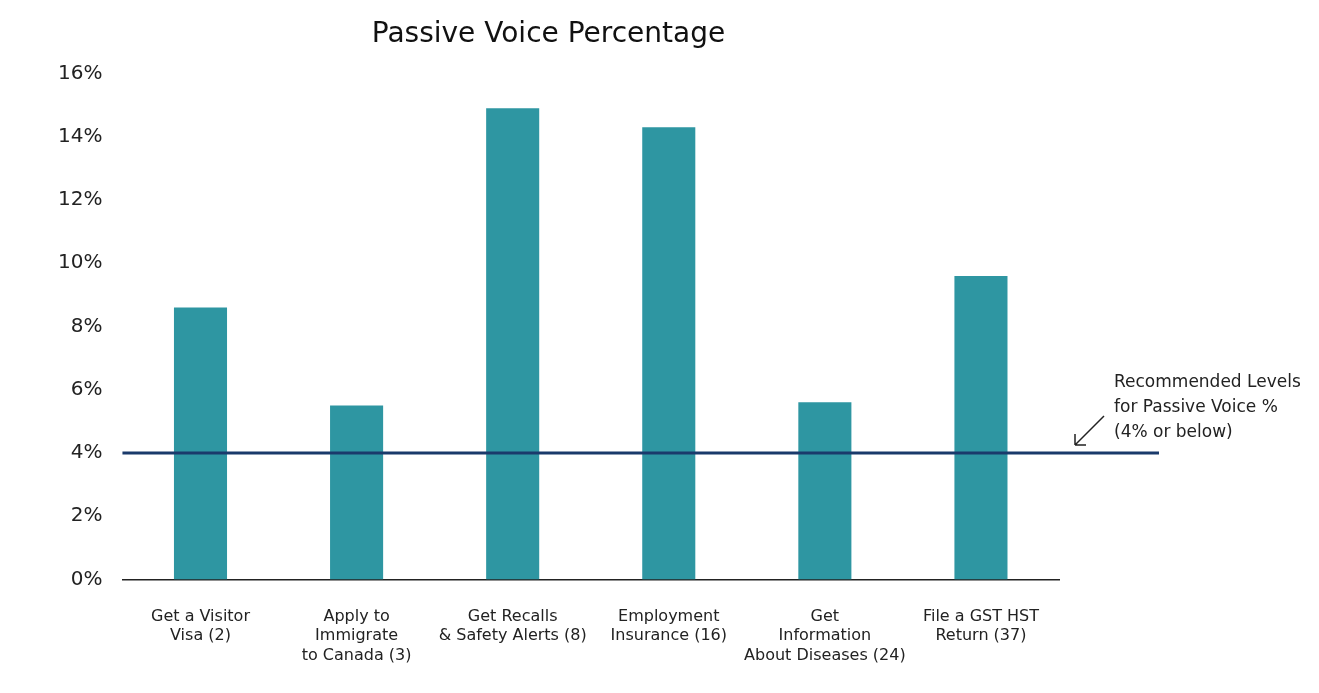 This screenshot has width=1319, height=693. What do you see at coordinates (80, 135) in the screenshot?
I see `y-tick-label: 14%` at bounding box center [80, 135].